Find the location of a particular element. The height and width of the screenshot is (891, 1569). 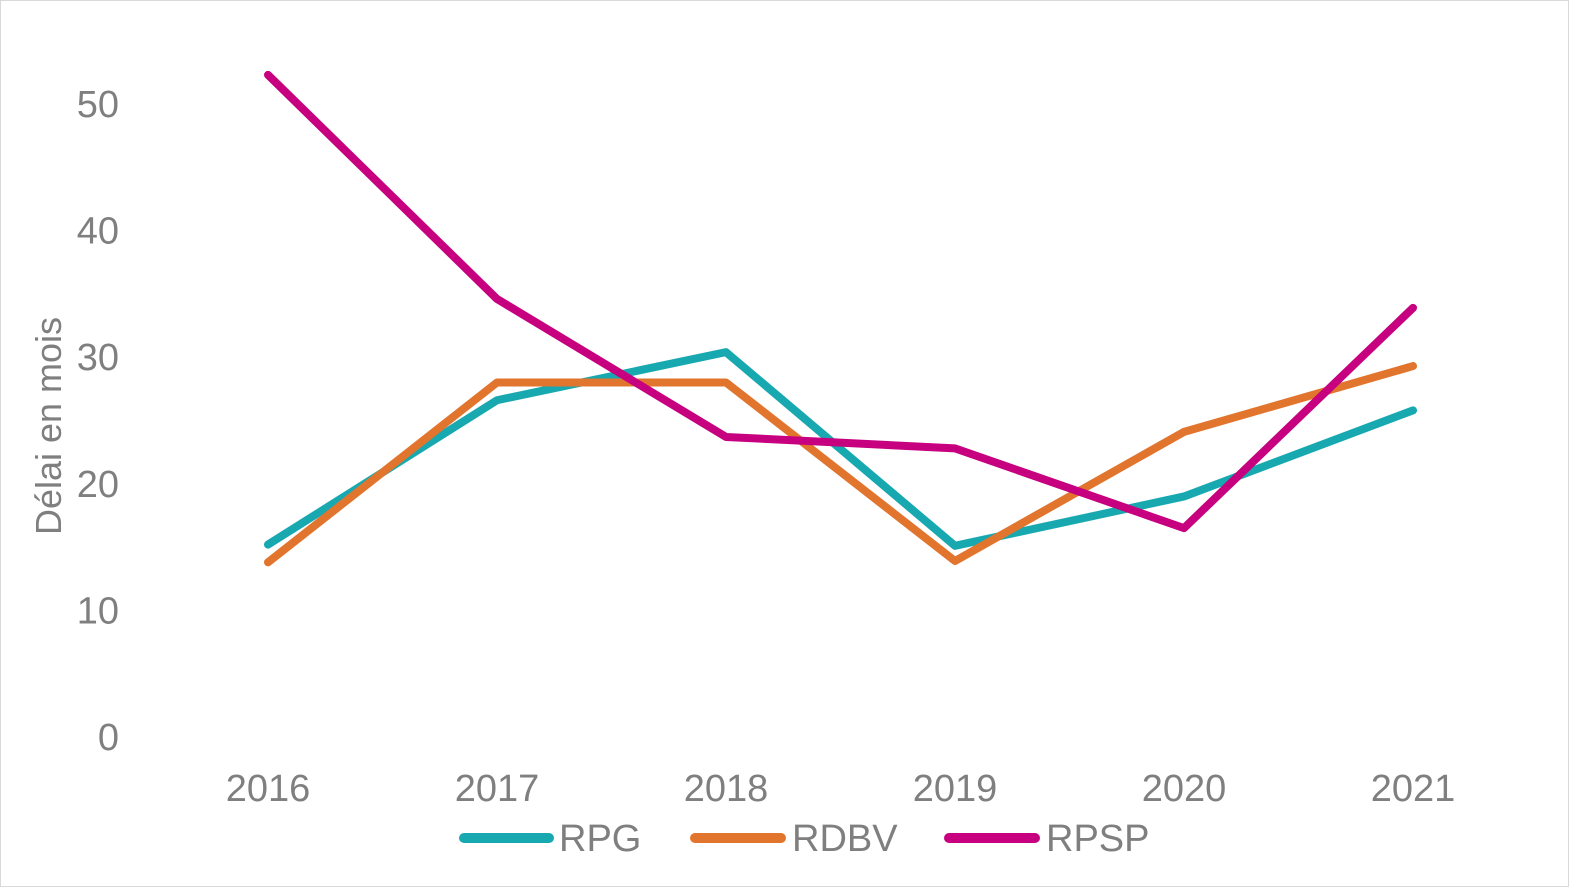

legend-label: RPG is located at coordinates (600, 839).